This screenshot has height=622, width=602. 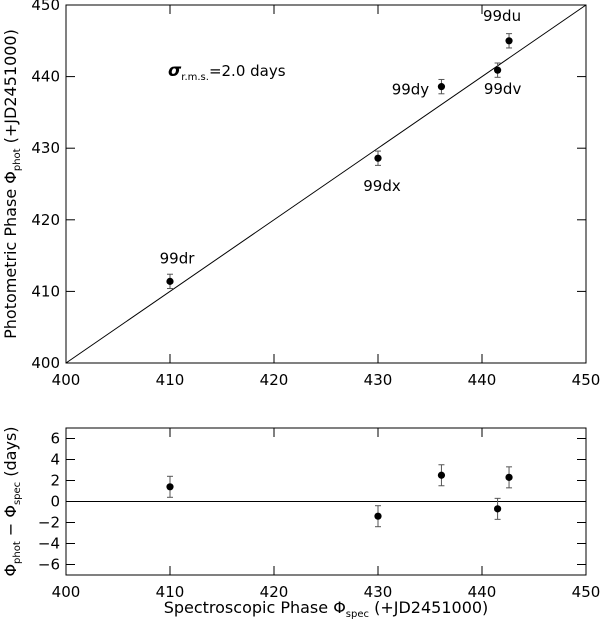 What do you see at coordinates (66, 380) in the screenshot?
I see `top-x-tick-label: 400` at bounding box center [66, 380].